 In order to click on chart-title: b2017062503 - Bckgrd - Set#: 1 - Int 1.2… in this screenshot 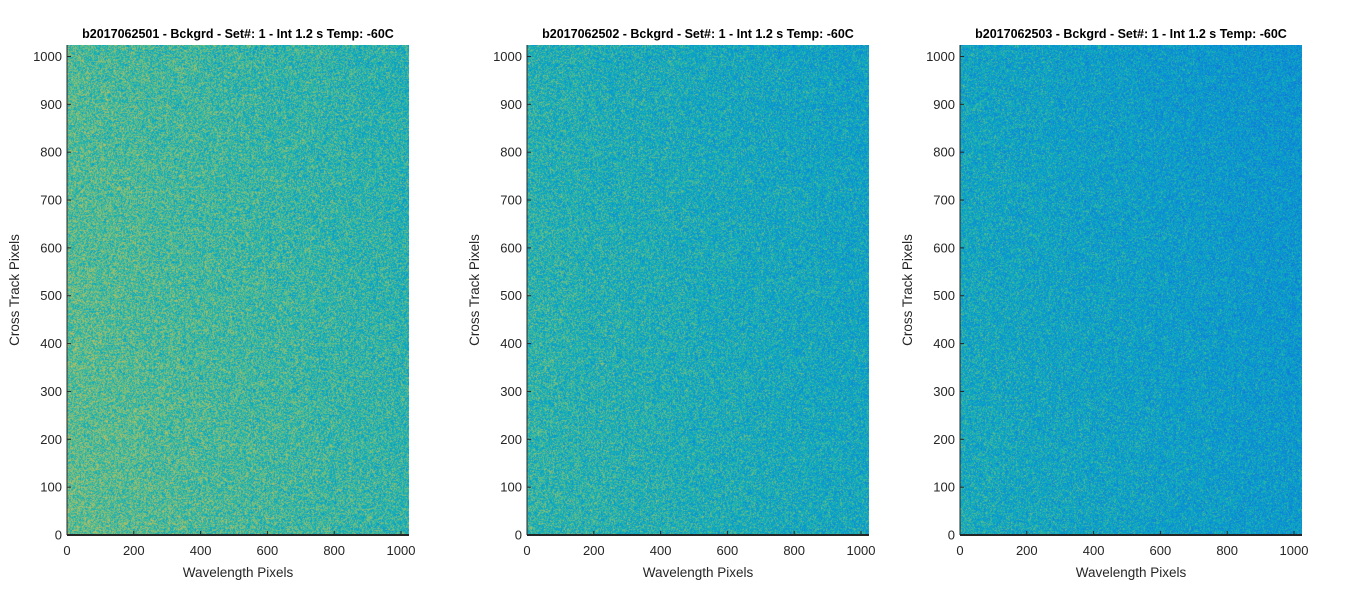, I will do `click(1131, 34)`.